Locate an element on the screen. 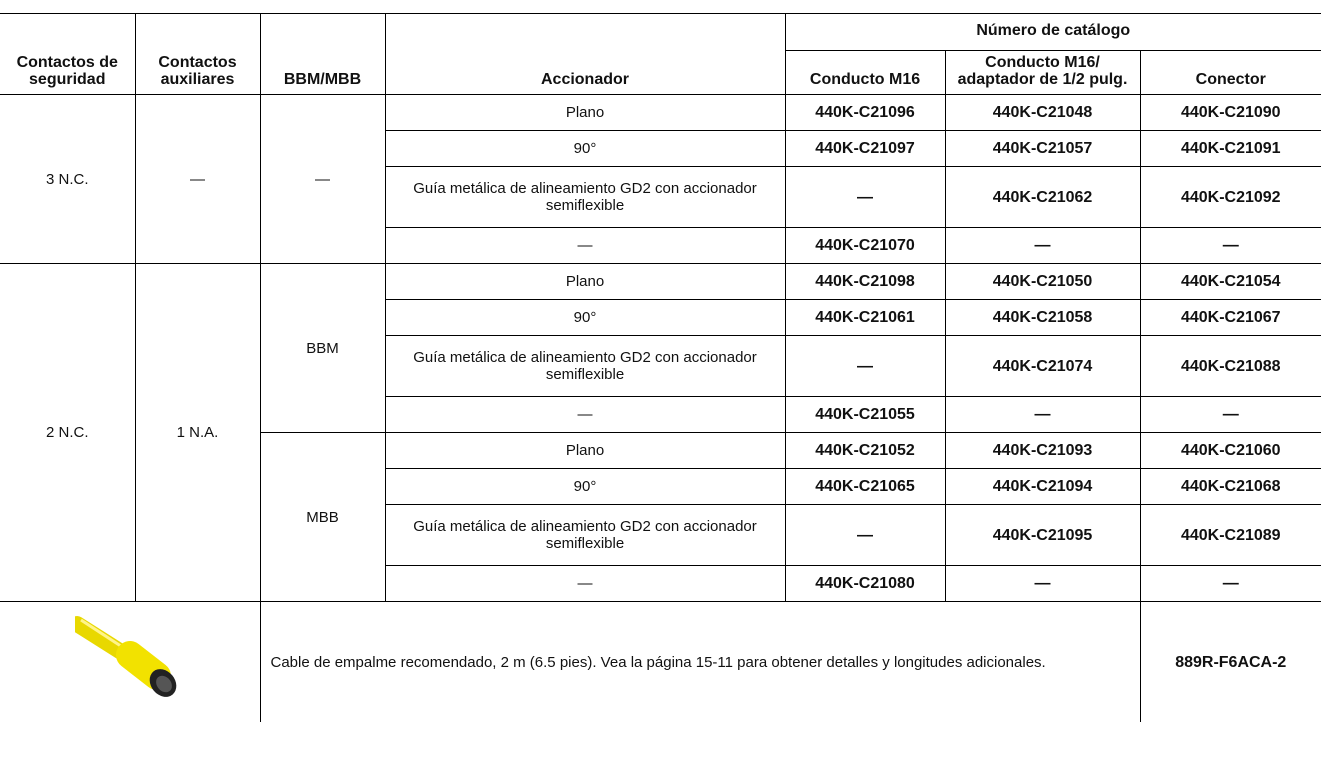  catalog-number: 440K-C21070 is located at coordinates (865, 245).